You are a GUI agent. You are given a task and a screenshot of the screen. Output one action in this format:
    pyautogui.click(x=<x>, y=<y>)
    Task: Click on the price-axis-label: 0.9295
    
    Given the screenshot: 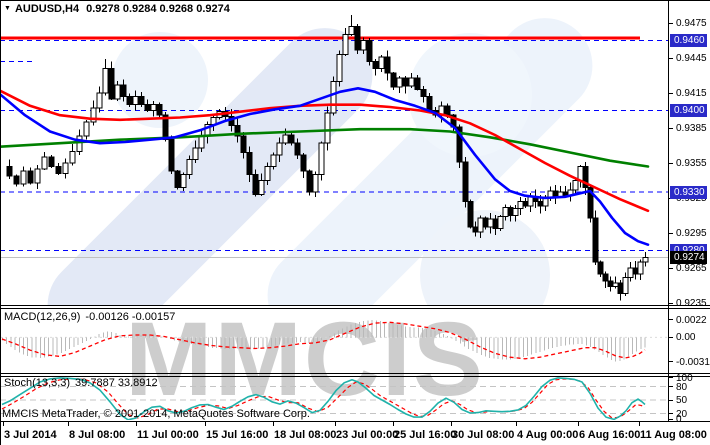 What is the action you would take?
    pyautogui.click(x=691, y=233)
    